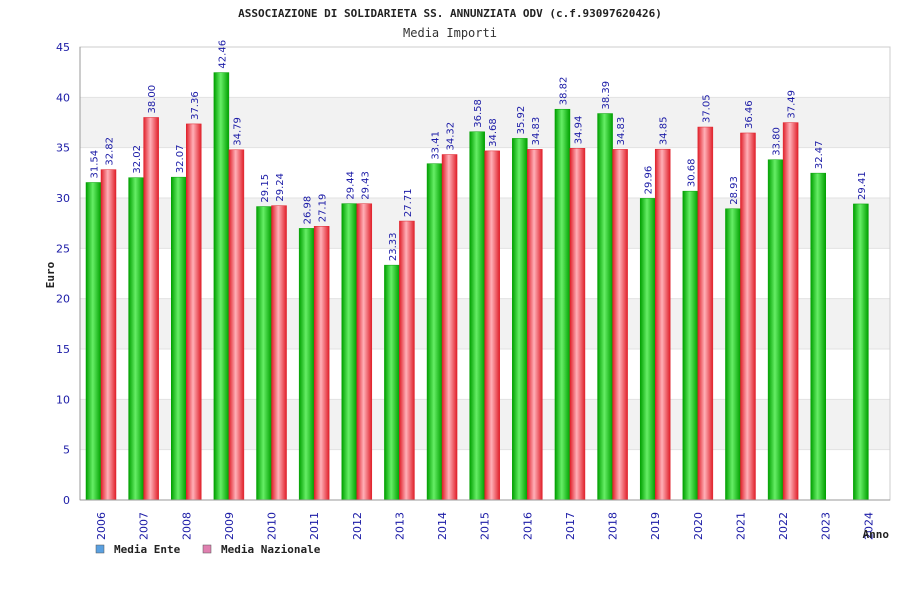 The height and width of the screenshot is (600, 900). What do you see at coordinates (264, 353) in the screenshot?
I see `bar-media-ente-2010` at bounding box center [264, 353].